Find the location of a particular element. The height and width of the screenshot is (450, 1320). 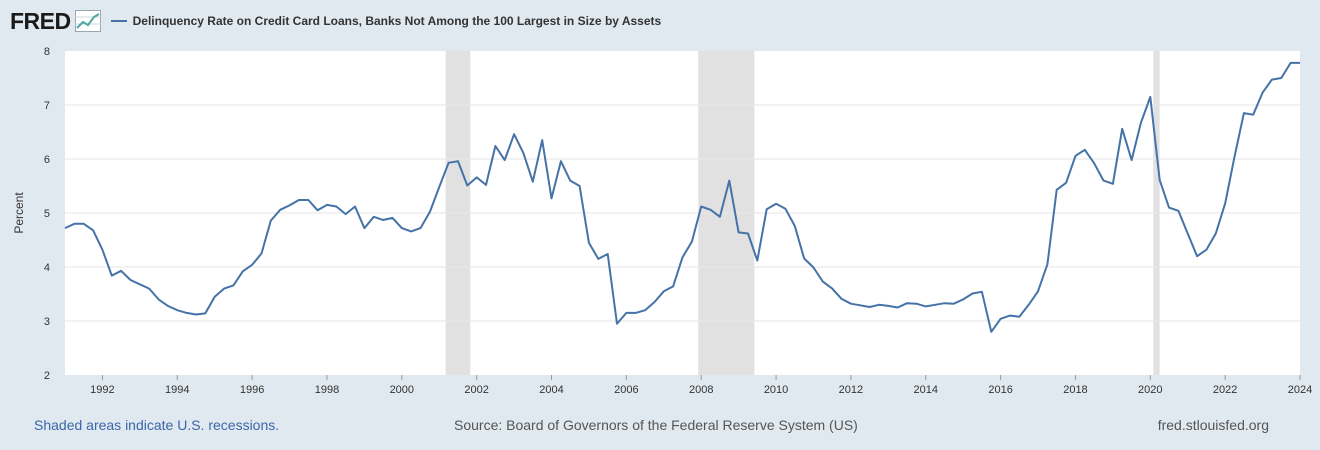

recession-note: Shaded areas indicate U.S. recessions. is located at coordinates (157, 425).